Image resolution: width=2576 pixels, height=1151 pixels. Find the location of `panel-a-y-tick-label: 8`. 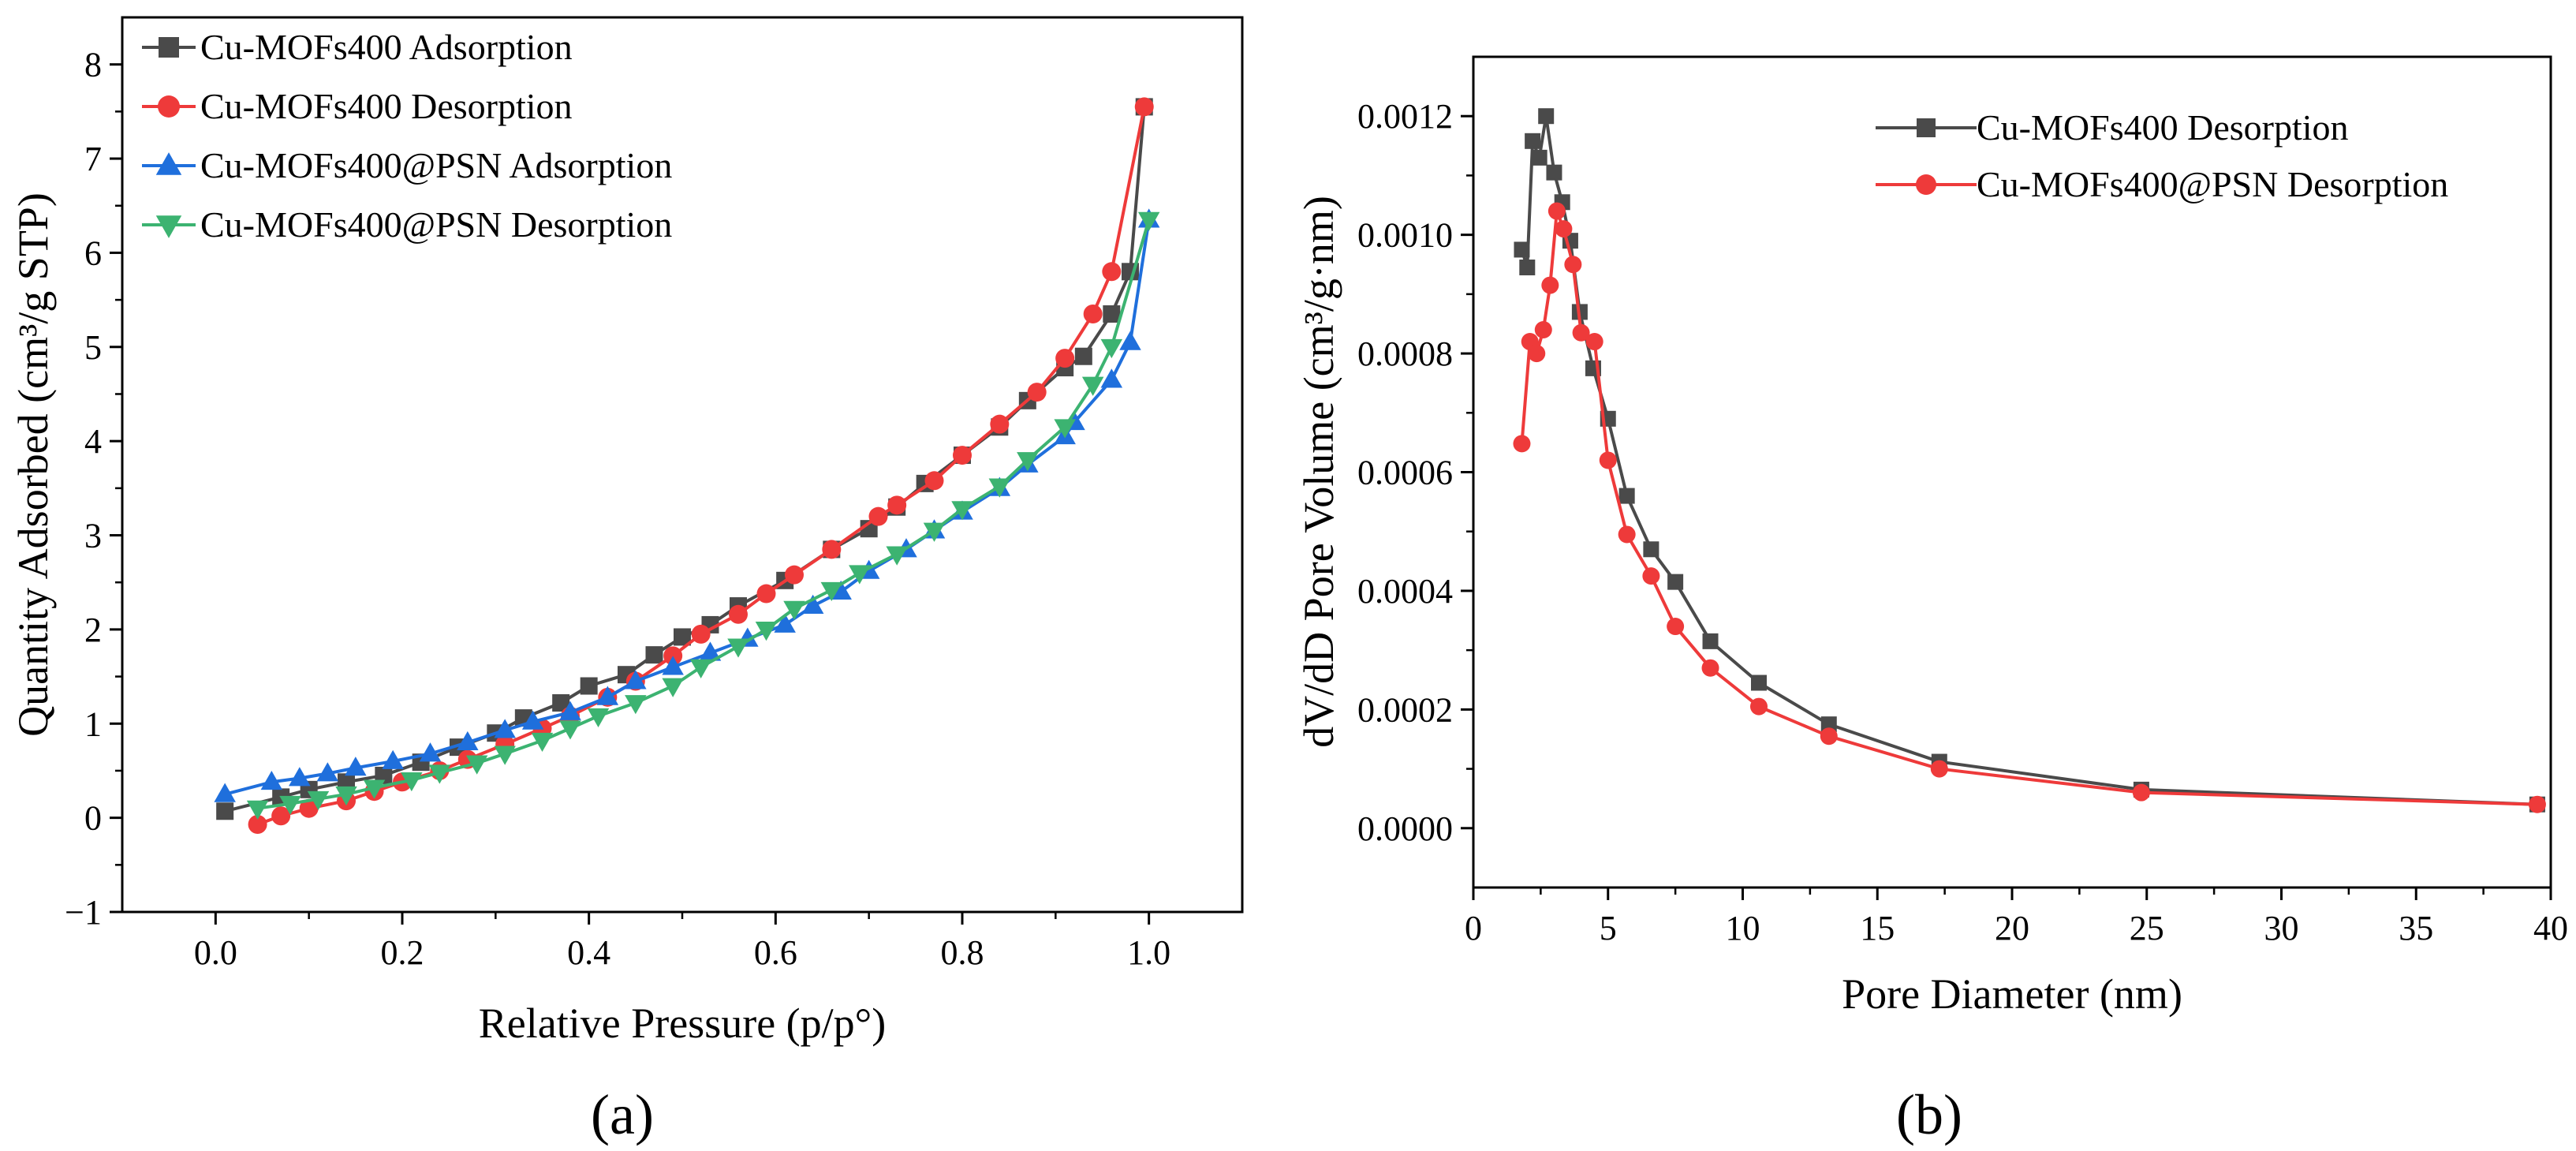

panel-a-y-tick-label: 8 is located at coordinates (93, 65).